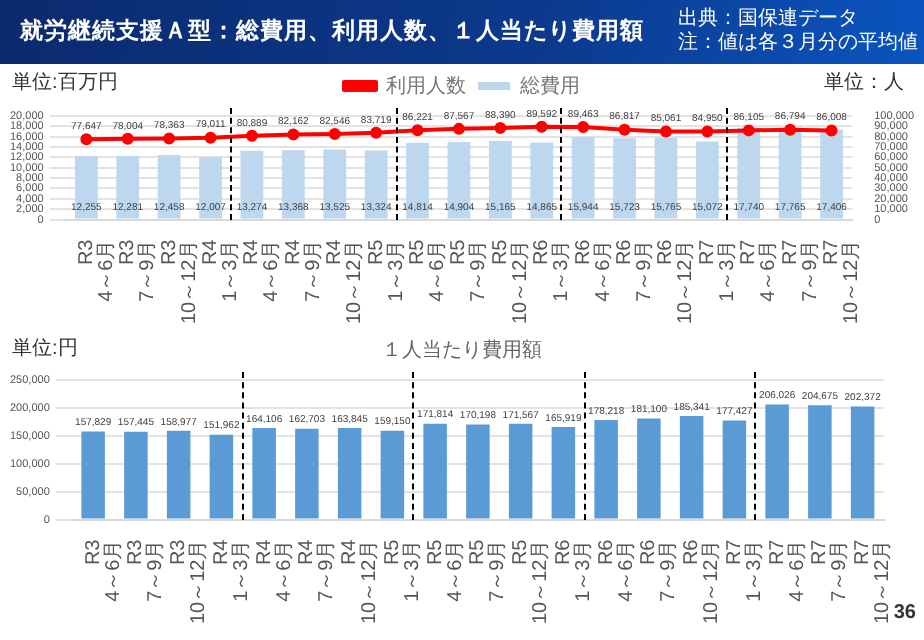 The height and width of the screenshot is (640, 924). I want to click on y2-axis-title: 単位：人, so click(864, 83).